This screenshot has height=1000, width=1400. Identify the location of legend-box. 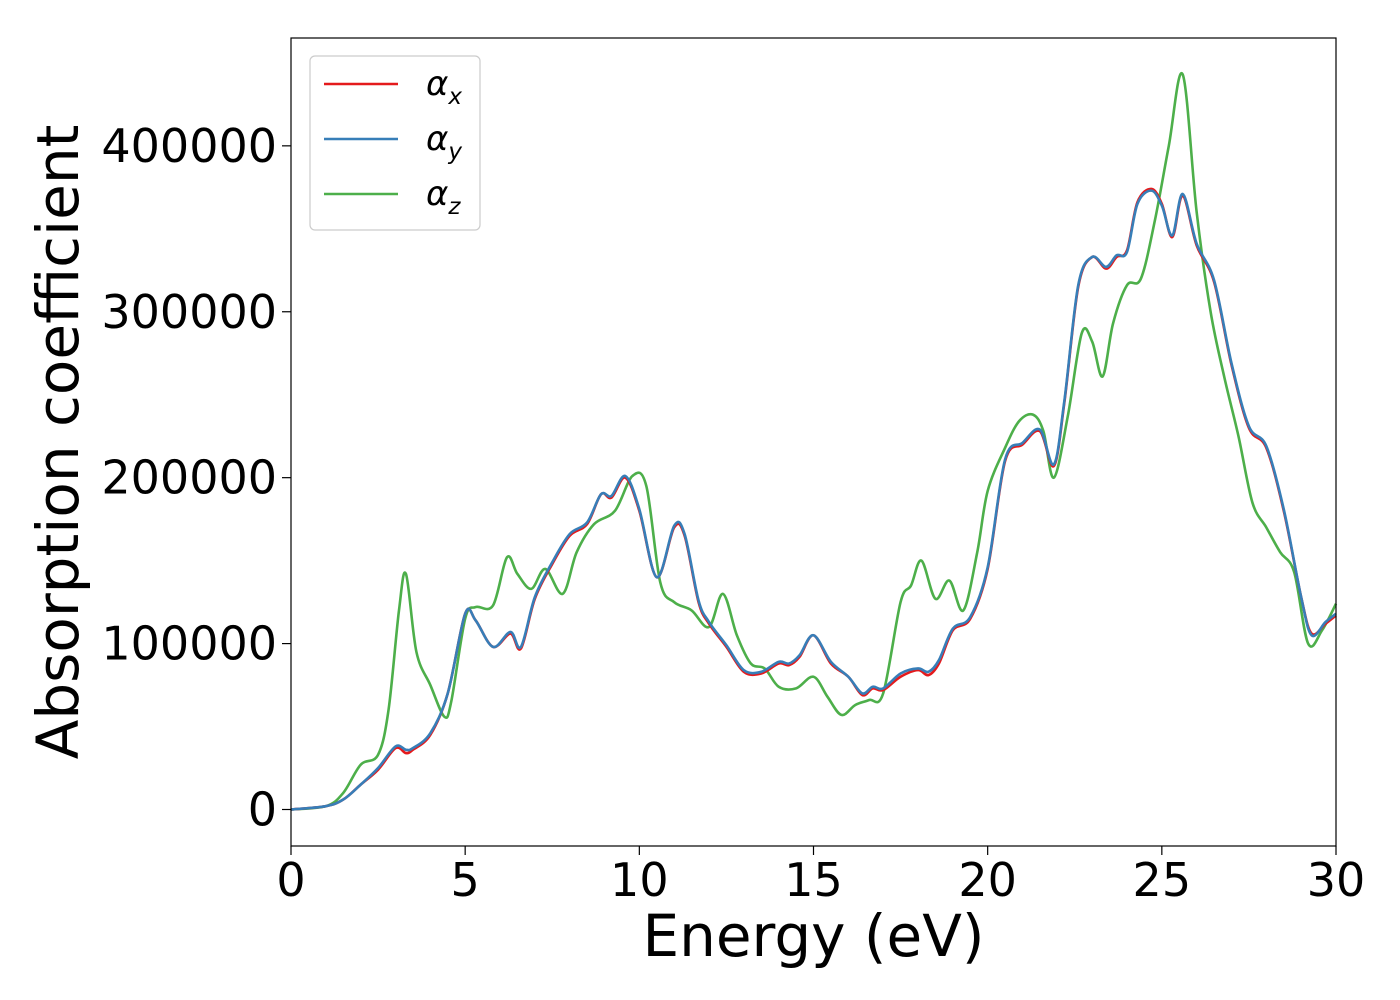
(395, 143).